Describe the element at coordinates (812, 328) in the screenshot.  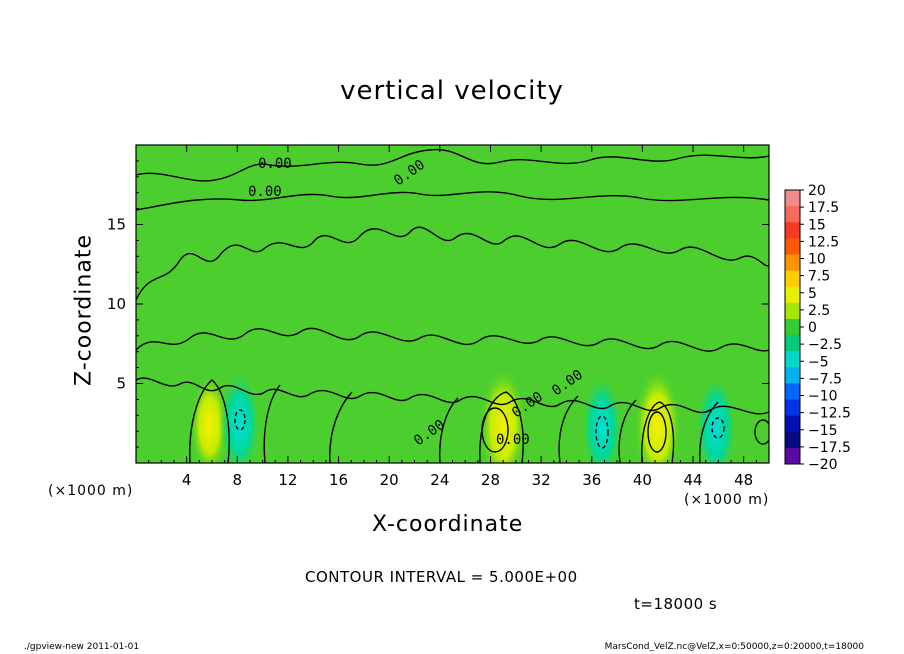
I see `colorbar-label: 0` at that location.